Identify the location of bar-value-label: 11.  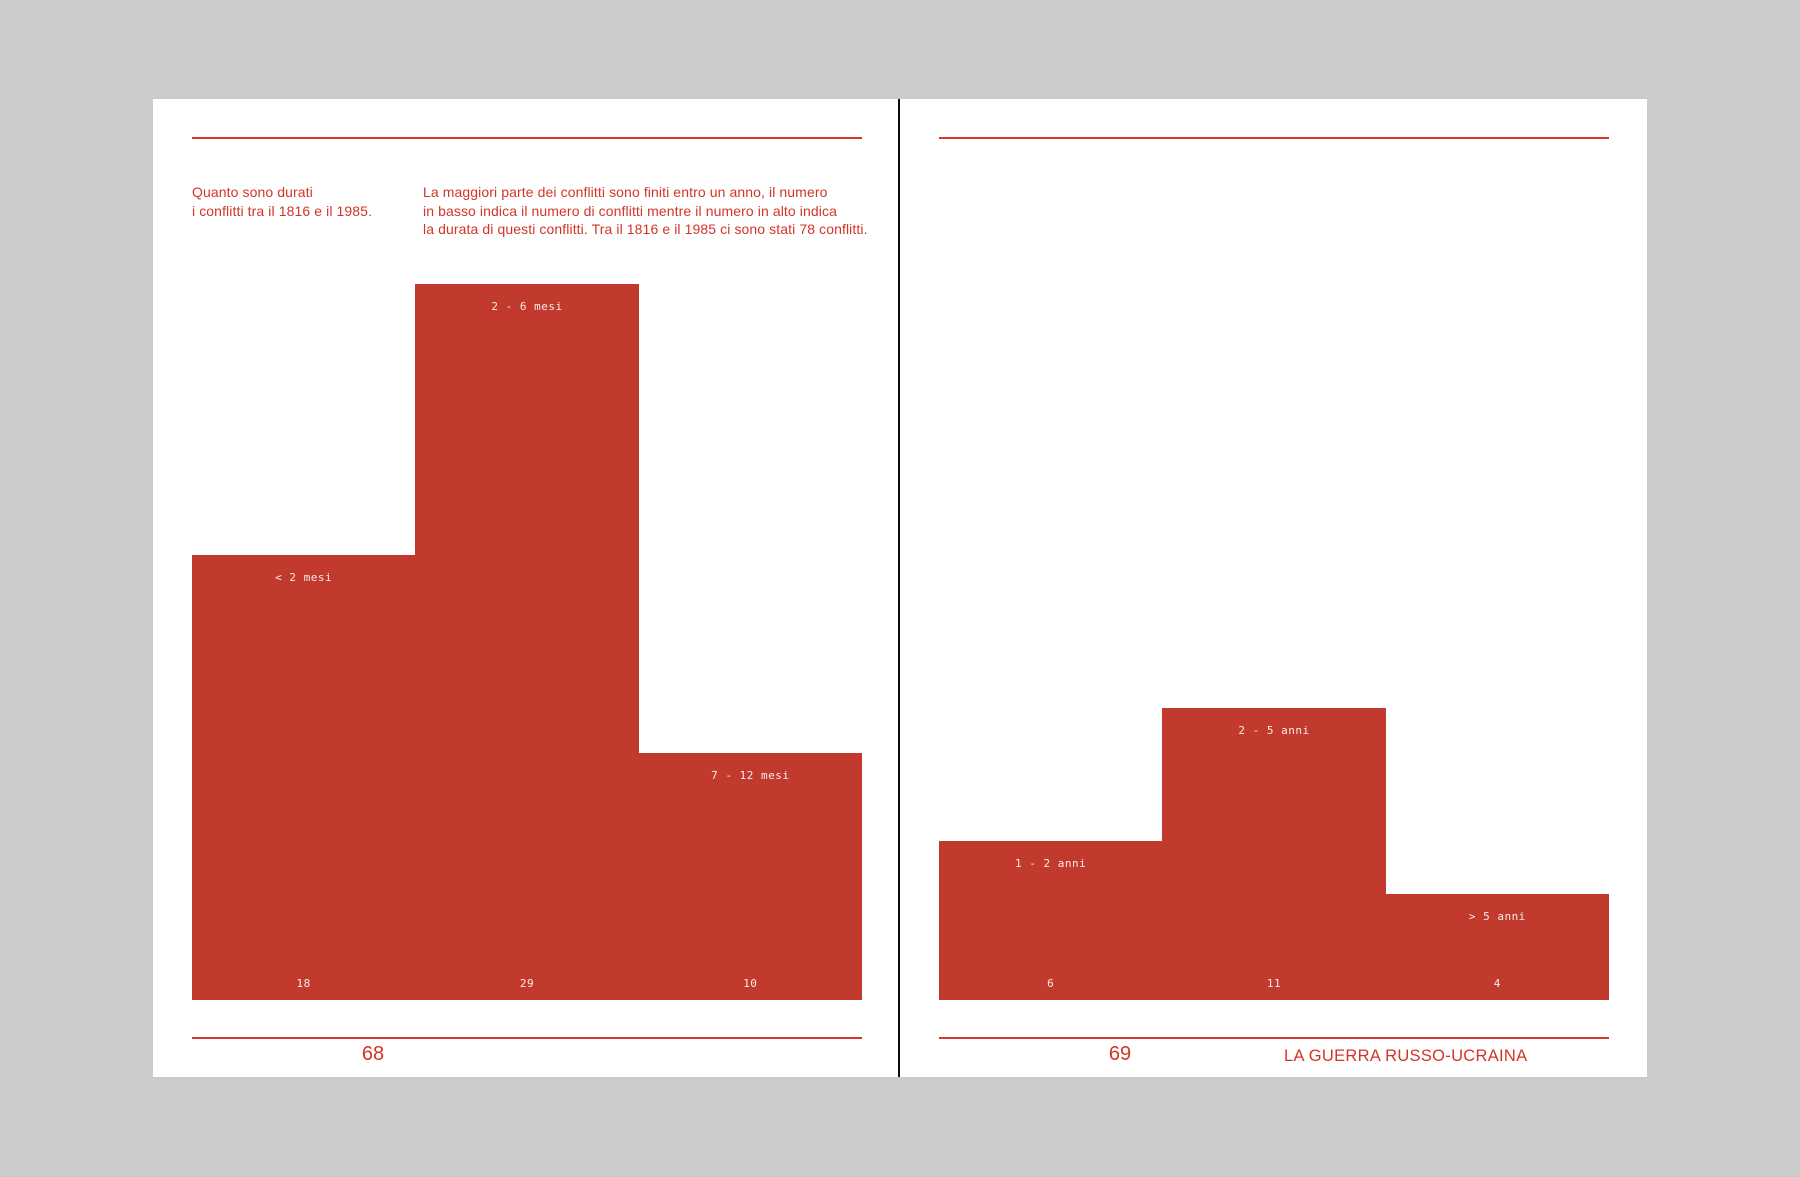
(1274, 983).